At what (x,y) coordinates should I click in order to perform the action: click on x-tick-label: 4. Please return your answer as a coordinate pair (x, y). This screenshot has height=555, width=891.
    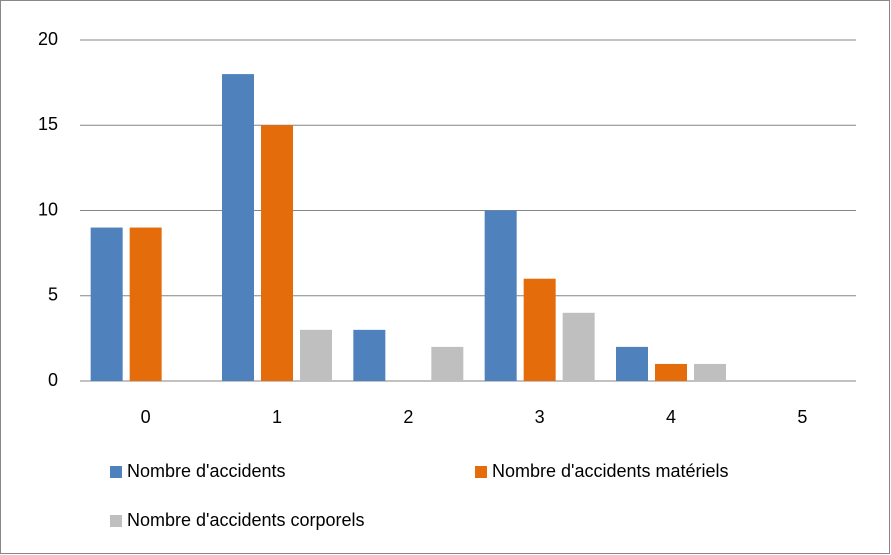
    Looking at the image, I should click on (671, 417).